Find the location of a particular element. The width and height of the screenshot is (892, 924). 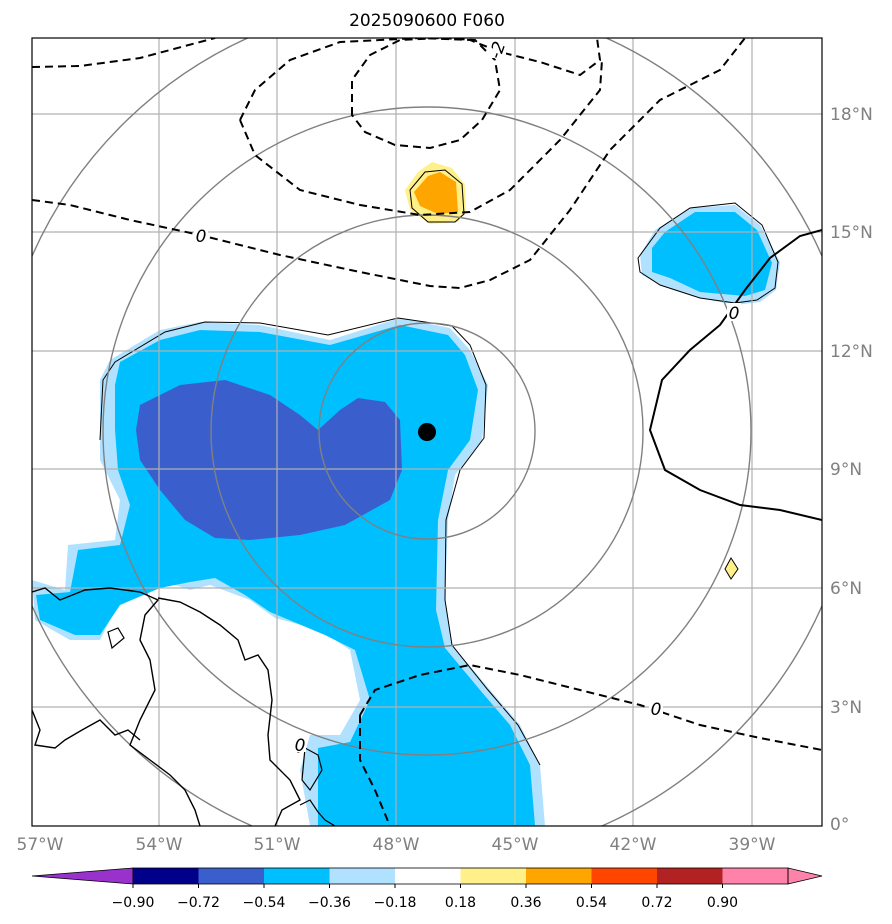

lat-label: 0° is located at coordinates (839, 825).